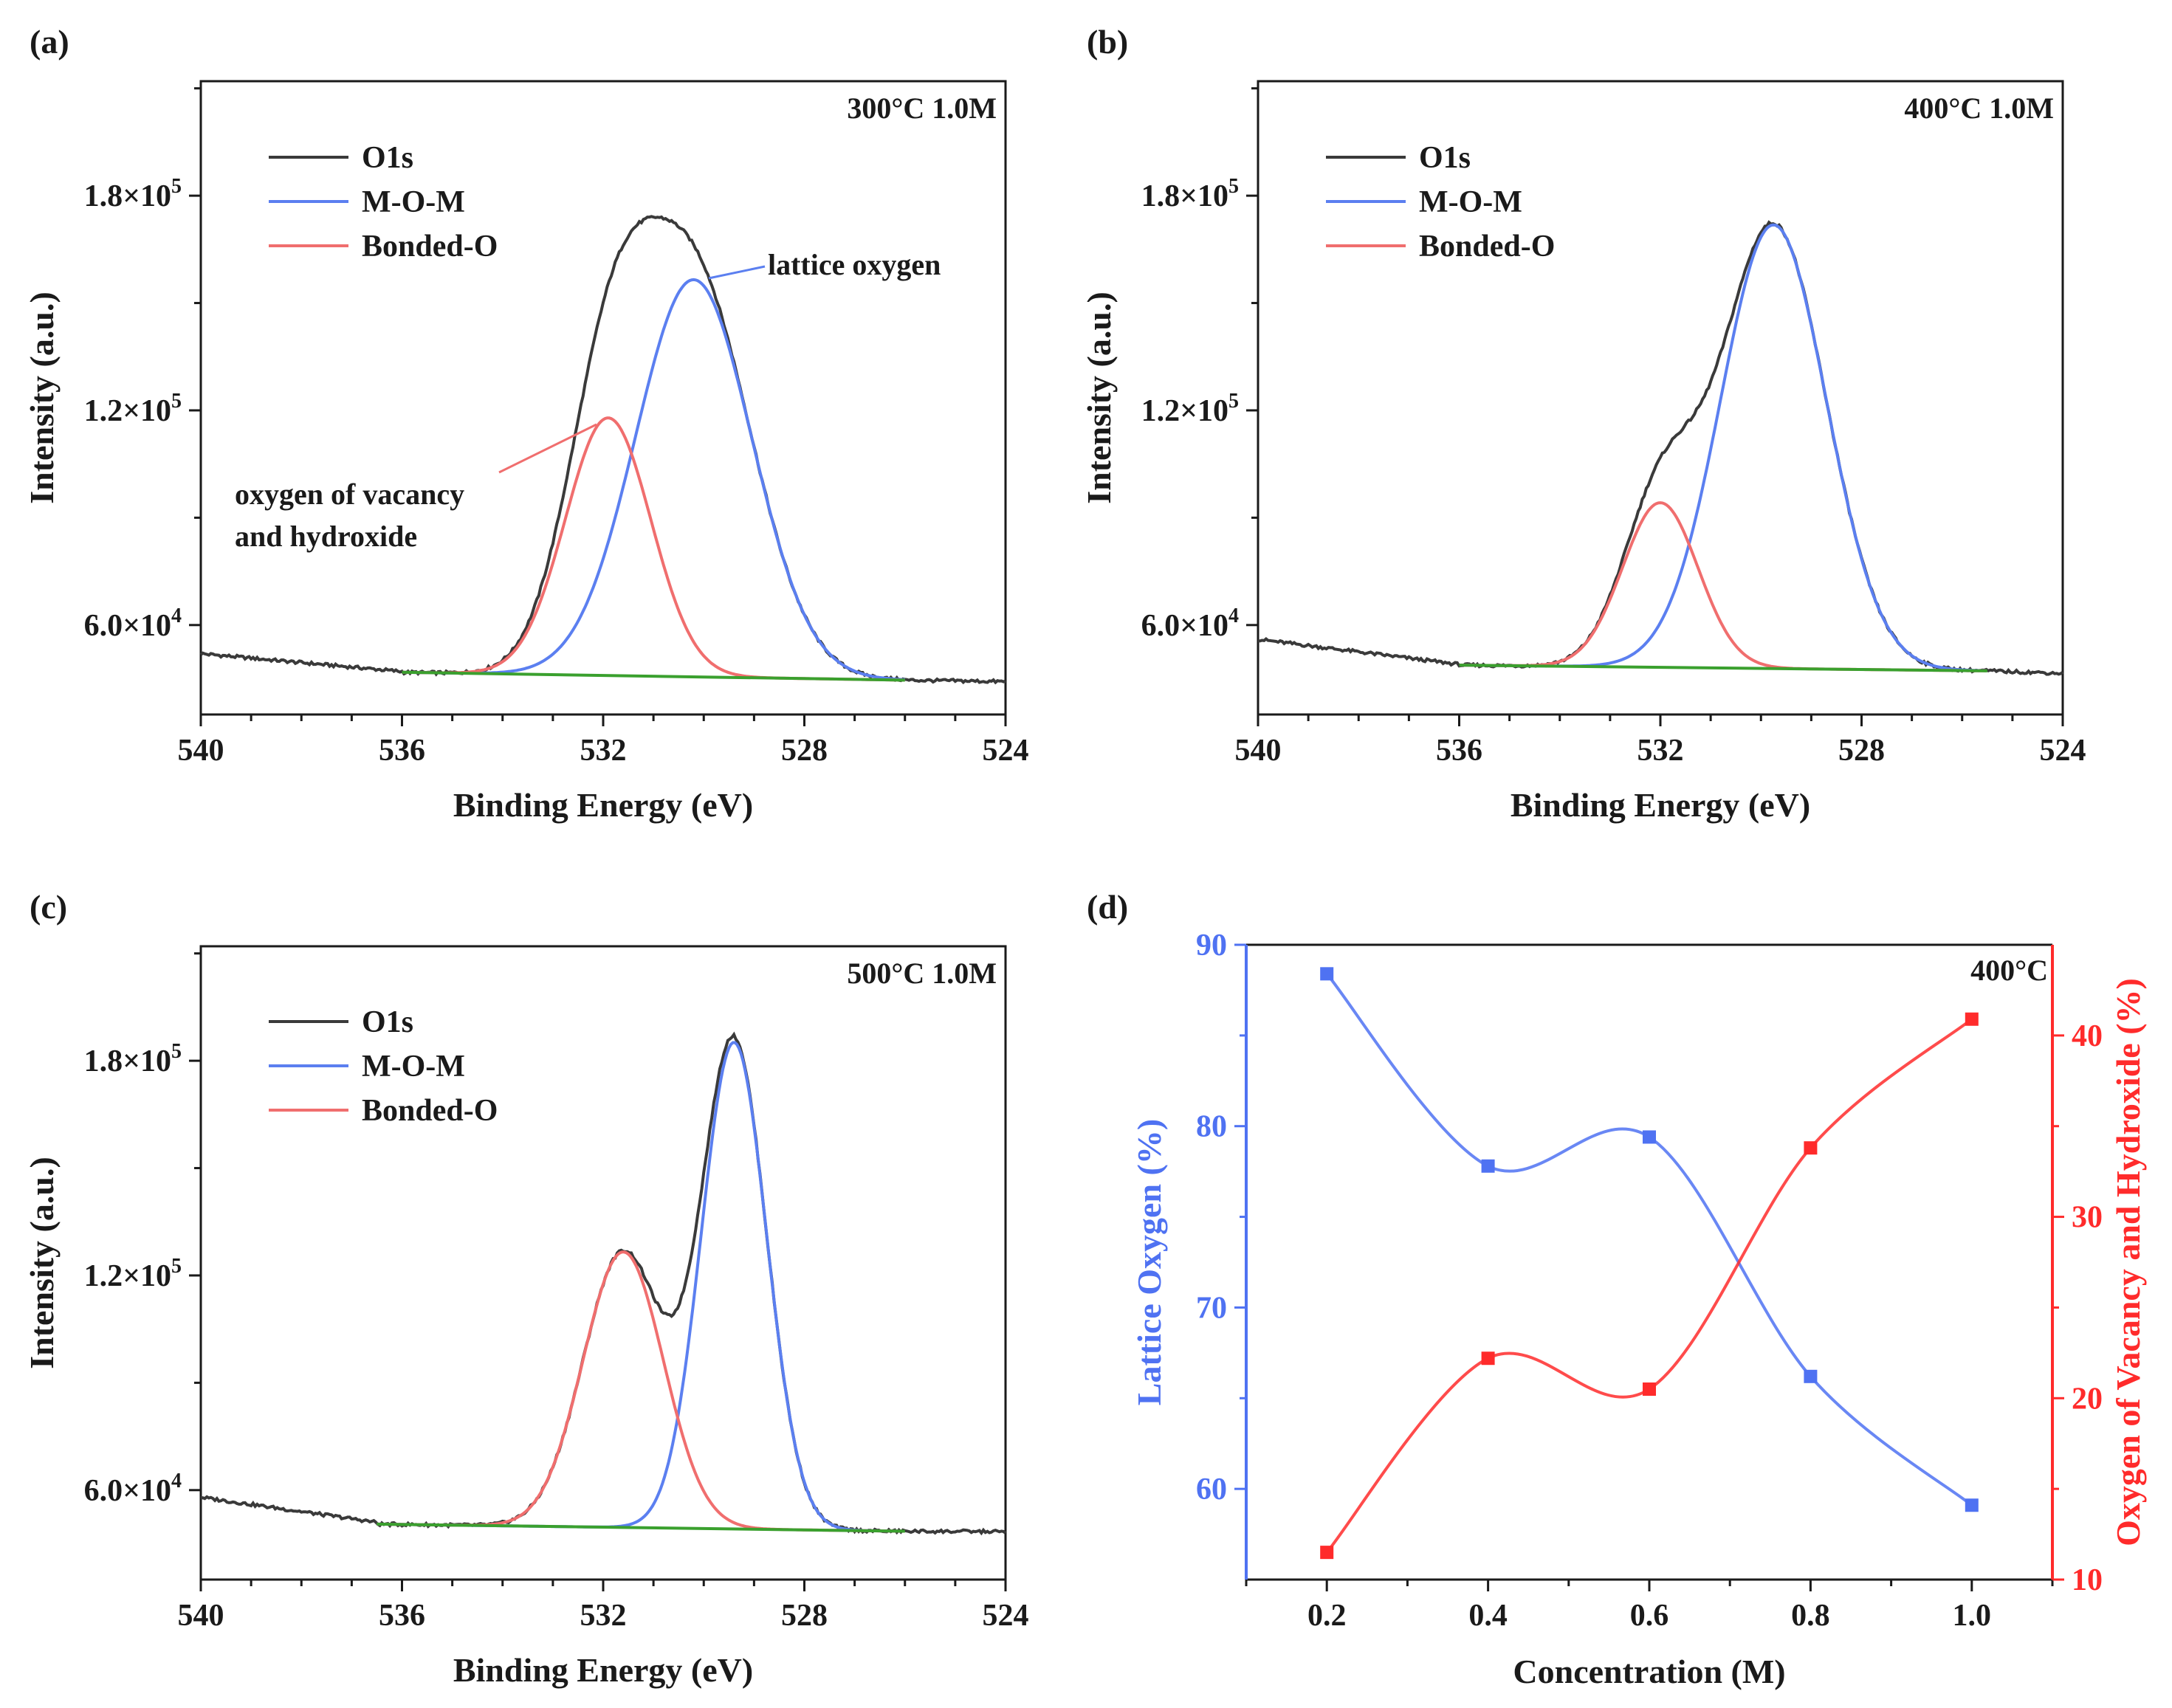  What do you see at coordinates (1211, 946) in the screenshot?
I see `left-y-tick-label: 90` at bounding box center [1211, 946].